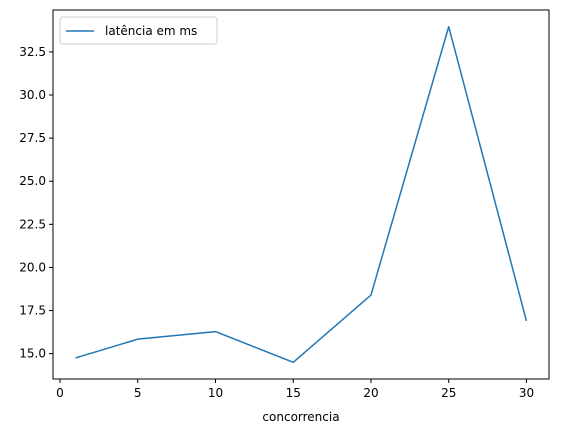 This screenshot has height=430, width=583. I want to click on y-axis-ticks: 15.0 17.5 20.0 22.5 25.0 27.5 30.0 32.5, so click(36, 203).